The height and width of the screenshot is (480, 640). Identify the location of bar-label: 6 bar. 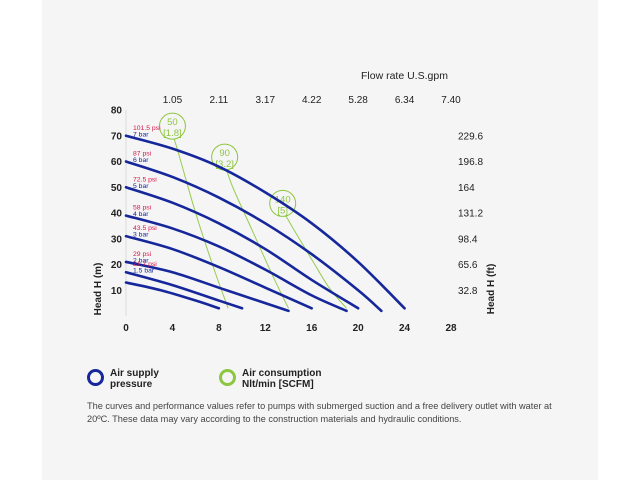
(141, 160).